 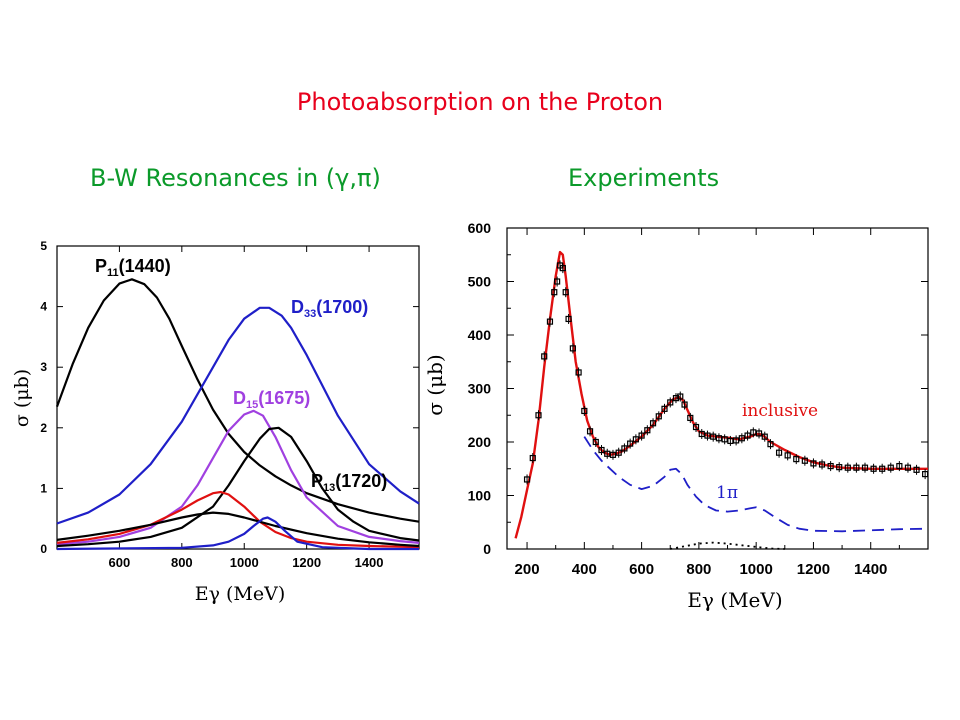 I want to click on one-pi-label: 1π, so click(x=727, y=493).